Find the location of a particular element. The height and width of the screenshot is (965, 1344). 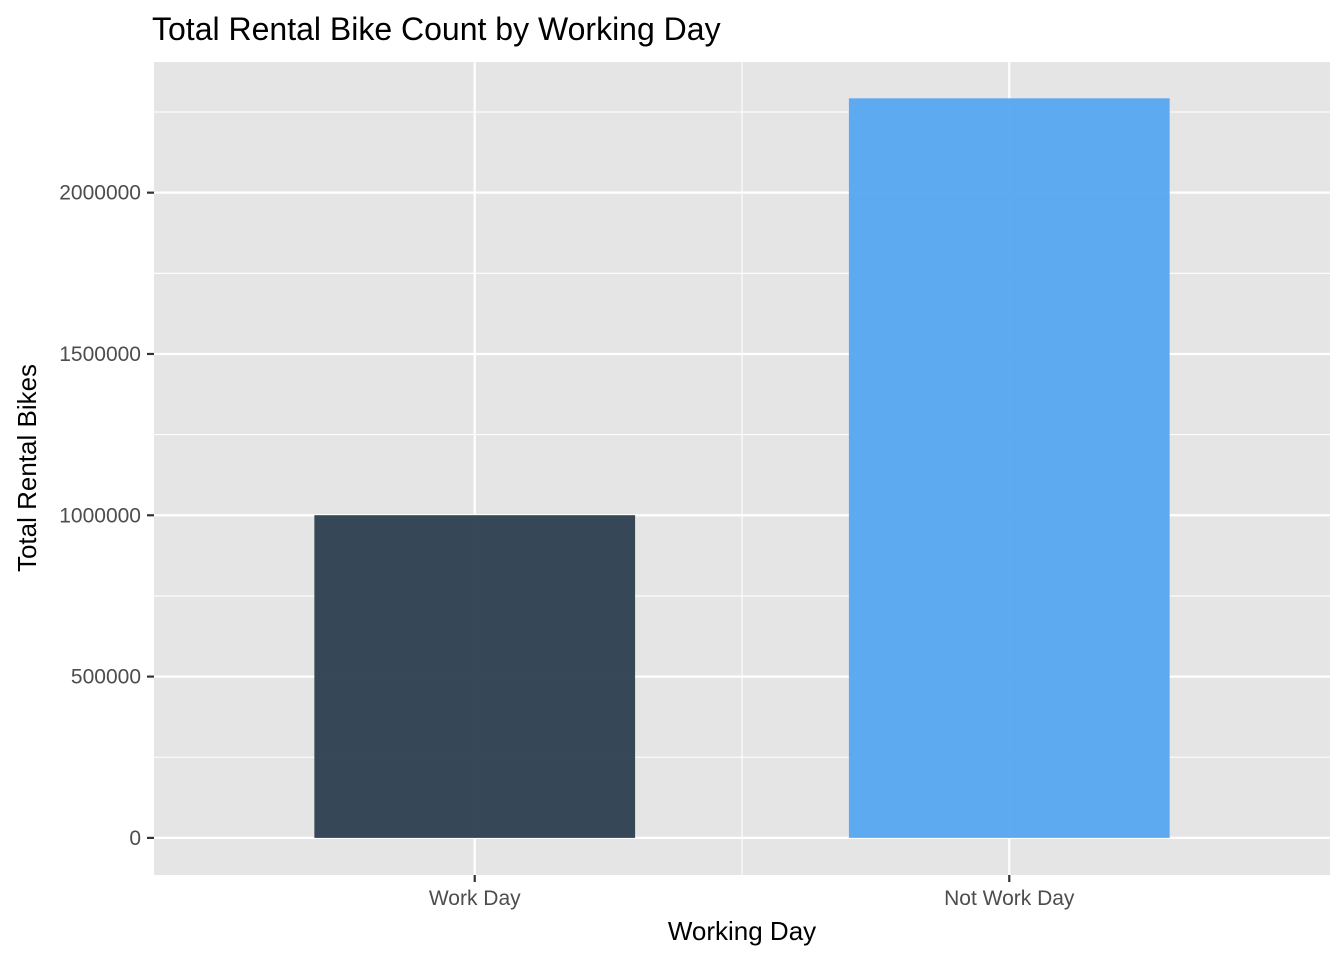

y-tick-label: 1500000 is located at coordinates (100, 354).